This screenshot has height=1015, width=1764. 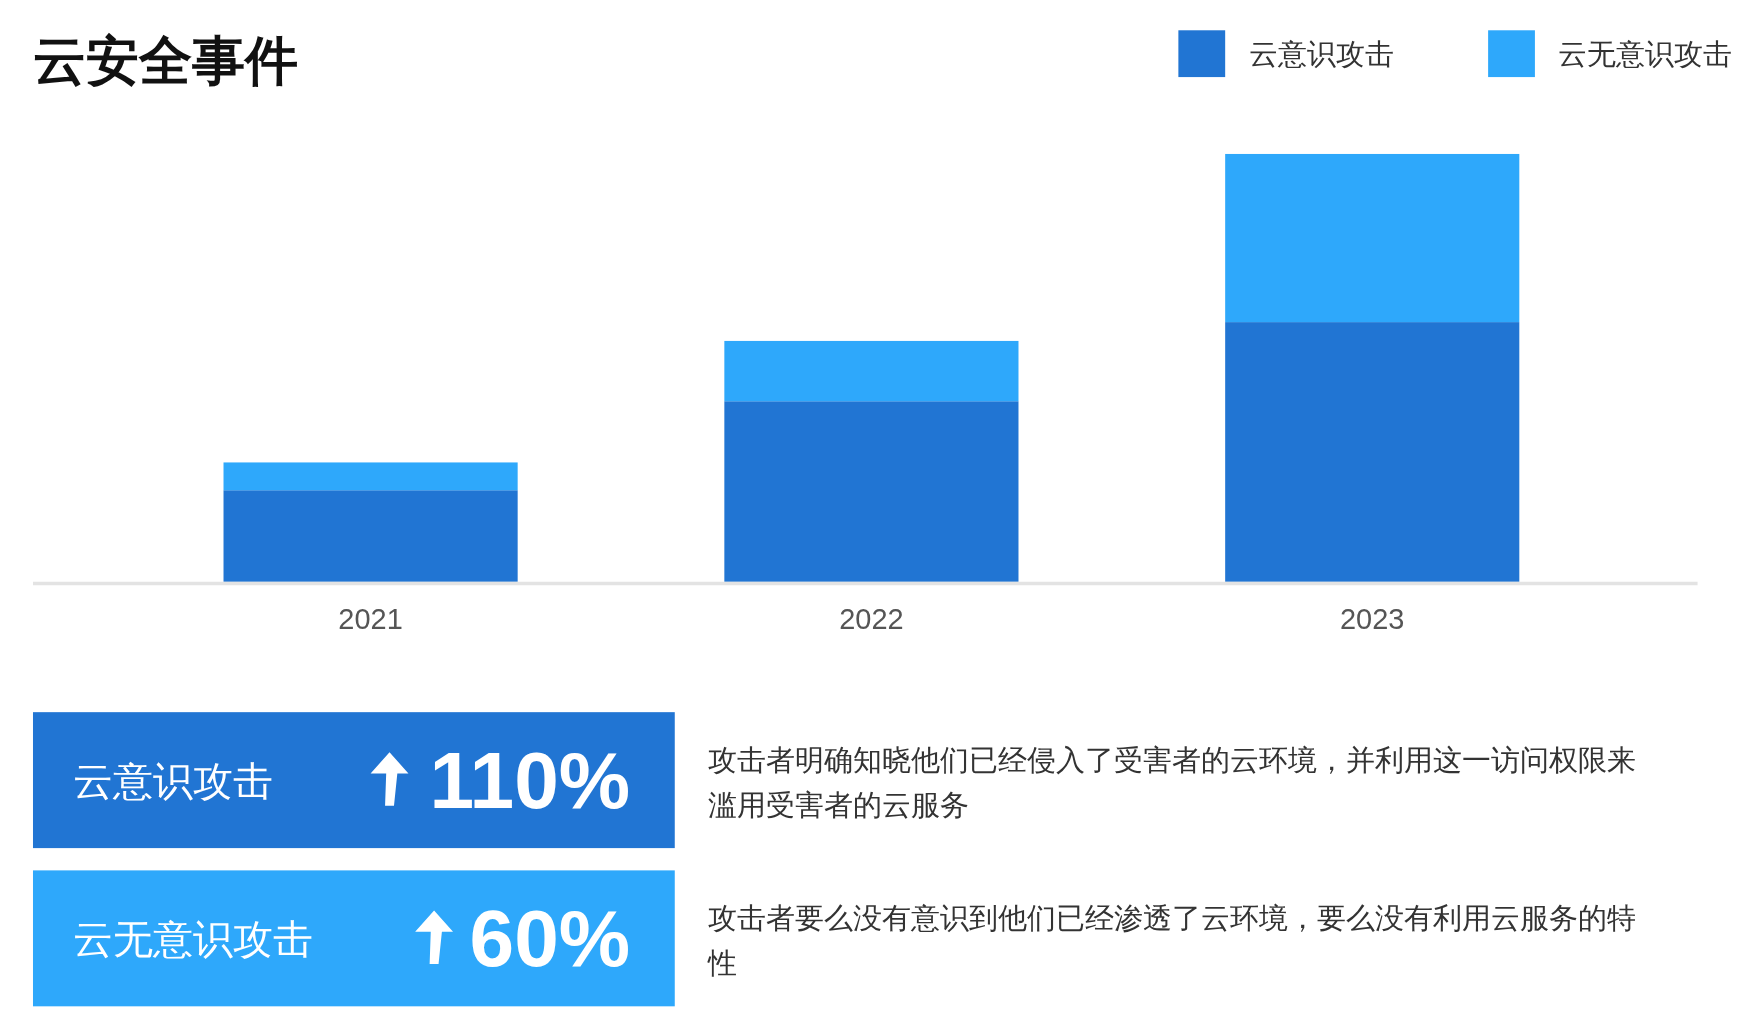 I want to click on x-tick-label: 2021, so click(x=370, y=618).